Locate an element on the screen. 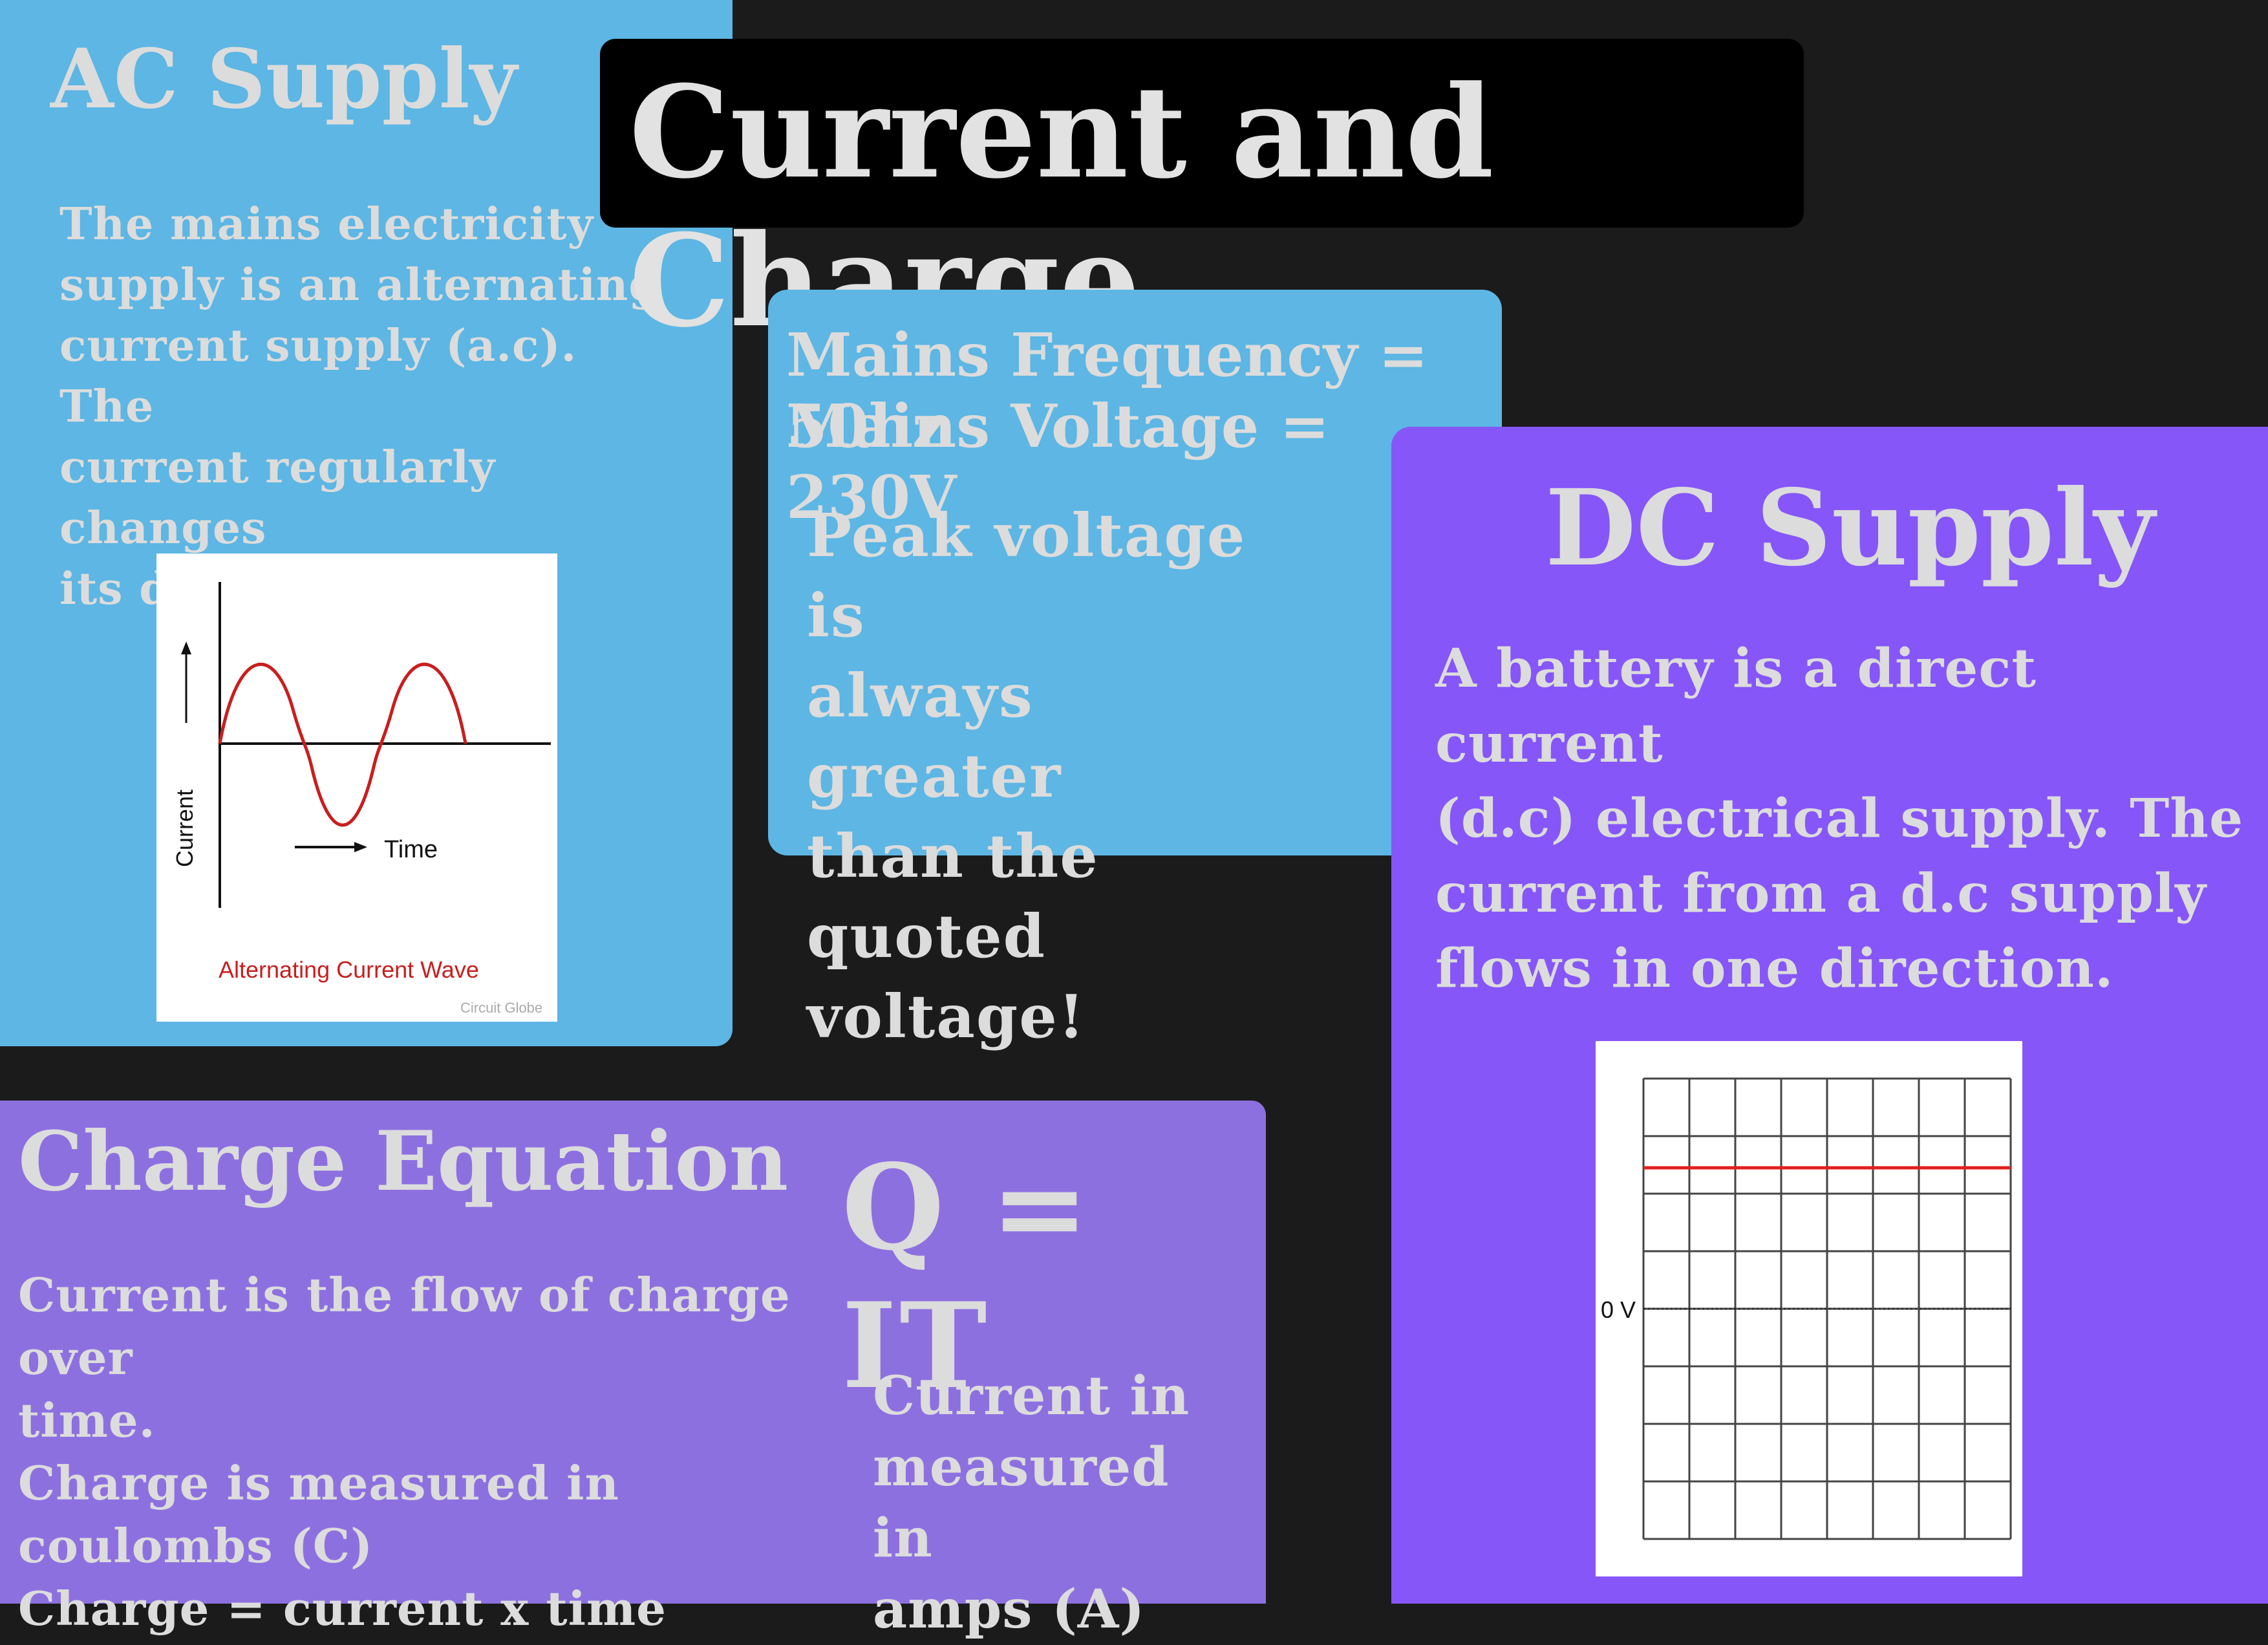 The width and height of the screenshot is (2268, 1645). ac-x-arrowhead is located at coordinates (361, 847).